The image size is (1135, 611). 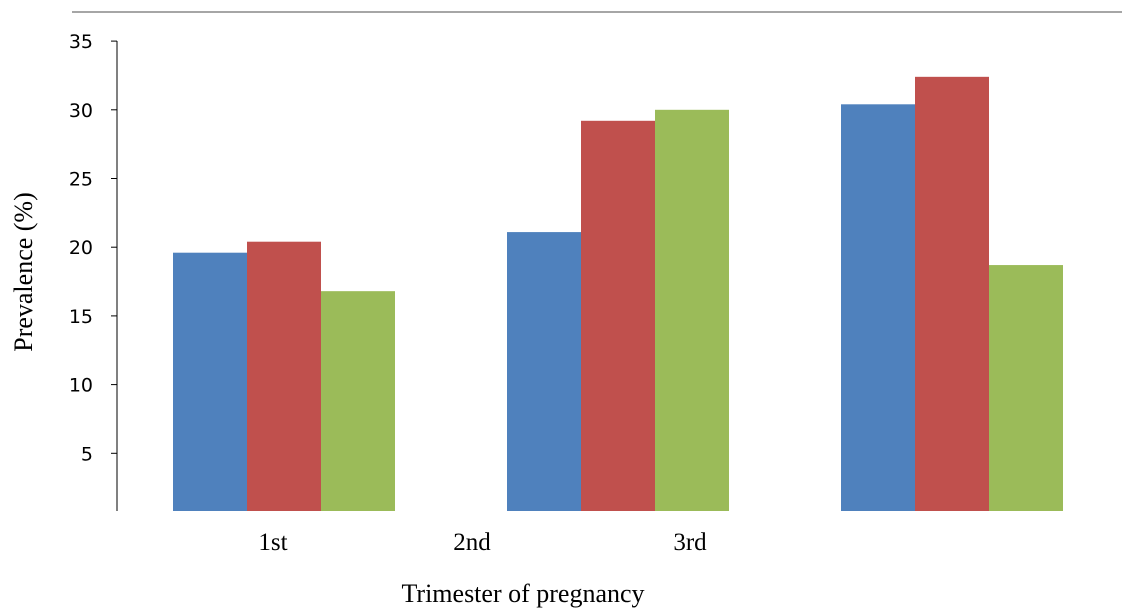 I want to click on x-tick-label-3rd: 3rd, so click(x=690, y=542).